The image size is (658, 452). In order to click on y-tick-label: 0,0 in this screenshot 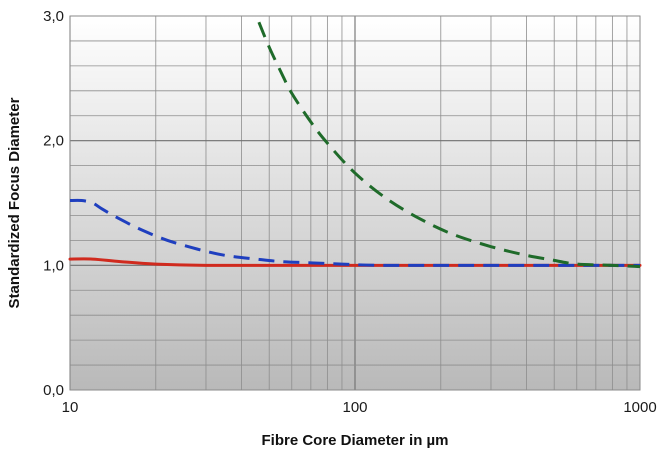, I will do `click(53, 390)`.